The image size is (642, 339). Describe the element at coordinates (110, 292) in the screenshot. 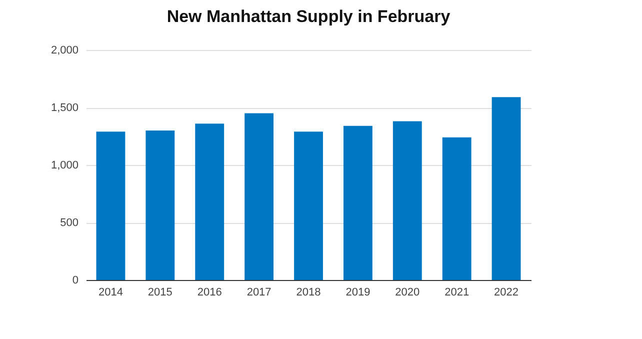

I see `x-tick-label: 2014` at that location.